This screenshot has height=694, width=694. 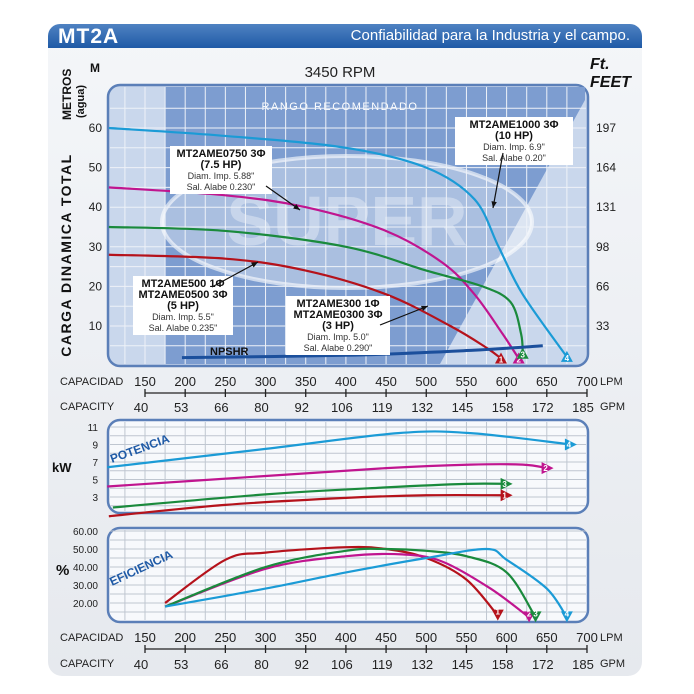 What do you see at coordinates (226, 381) in the screenshot?
I see `lpm-tick: 250` at bounding box center [226, 381].